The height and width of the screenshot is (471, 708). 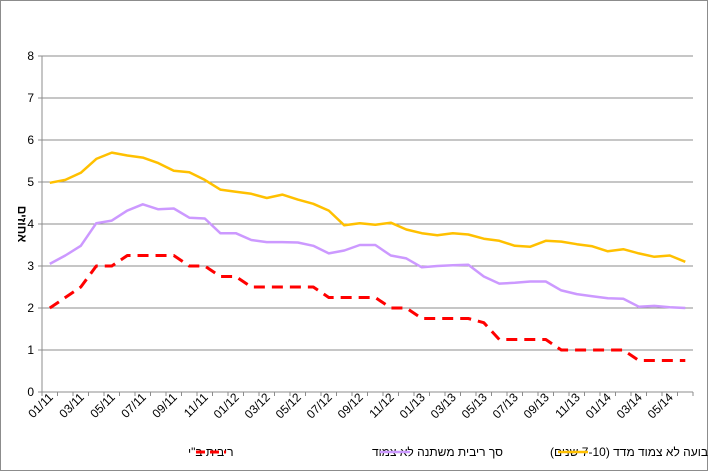 What do you see at coordinates (133, 405) in the screenshot?
I see `x-tick-label: 07/11` at bounding box center [133, 405].